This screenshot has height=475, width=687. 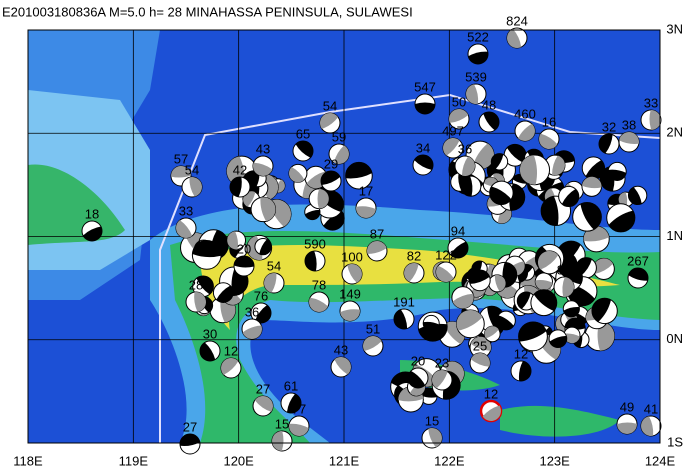 What do you see at coordinates (238, 460) in the screenshot?
I see `lon-label: 120E` at bounding box center [238, 460].